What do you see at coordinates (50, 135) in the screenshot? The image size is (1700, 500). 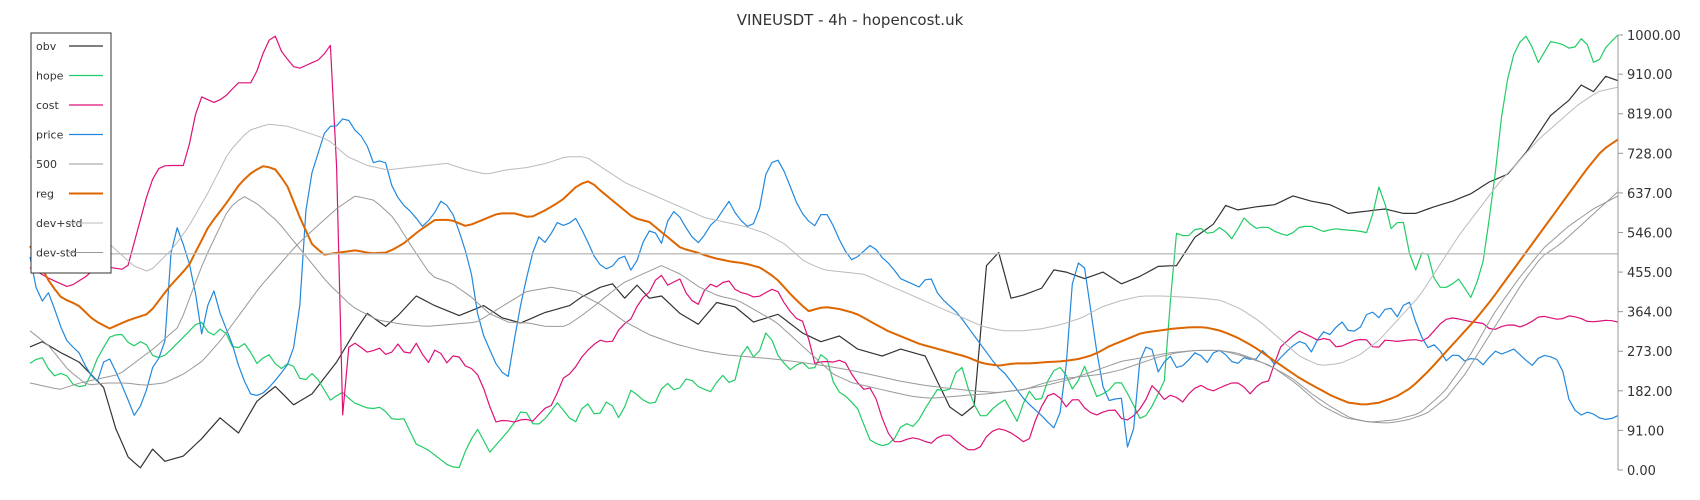 I see `legend-label: price` at bounding box center [50, 135].